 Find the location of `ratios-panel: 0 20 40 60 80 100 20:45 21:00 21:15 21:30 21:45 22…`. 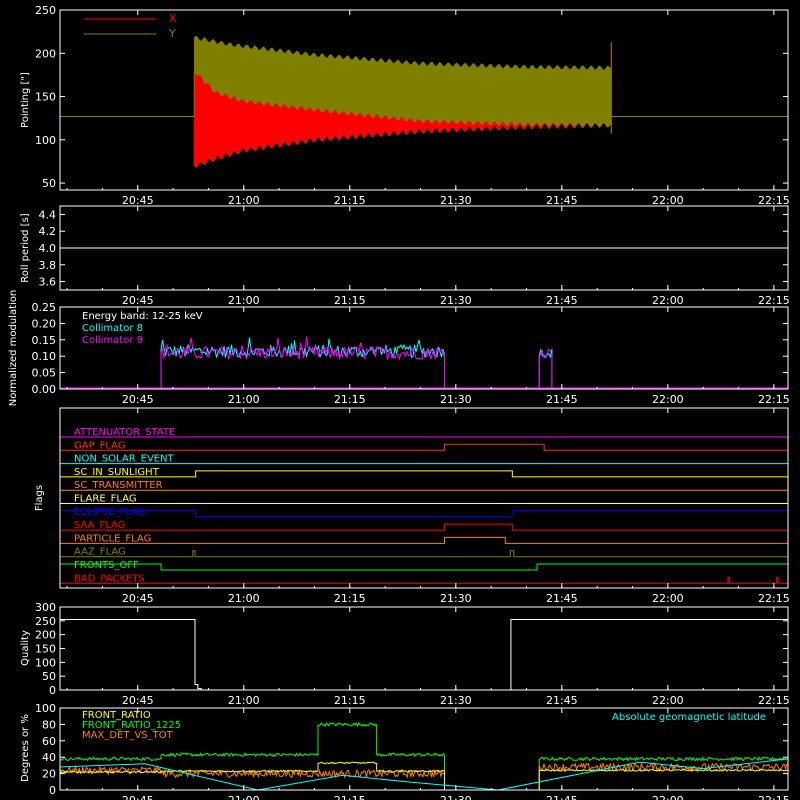

ratios-panel: 0 20 40 60 80 100 20:45 21:00 21:15 21:30 21:45 22… is located at coordinates (405, 751).